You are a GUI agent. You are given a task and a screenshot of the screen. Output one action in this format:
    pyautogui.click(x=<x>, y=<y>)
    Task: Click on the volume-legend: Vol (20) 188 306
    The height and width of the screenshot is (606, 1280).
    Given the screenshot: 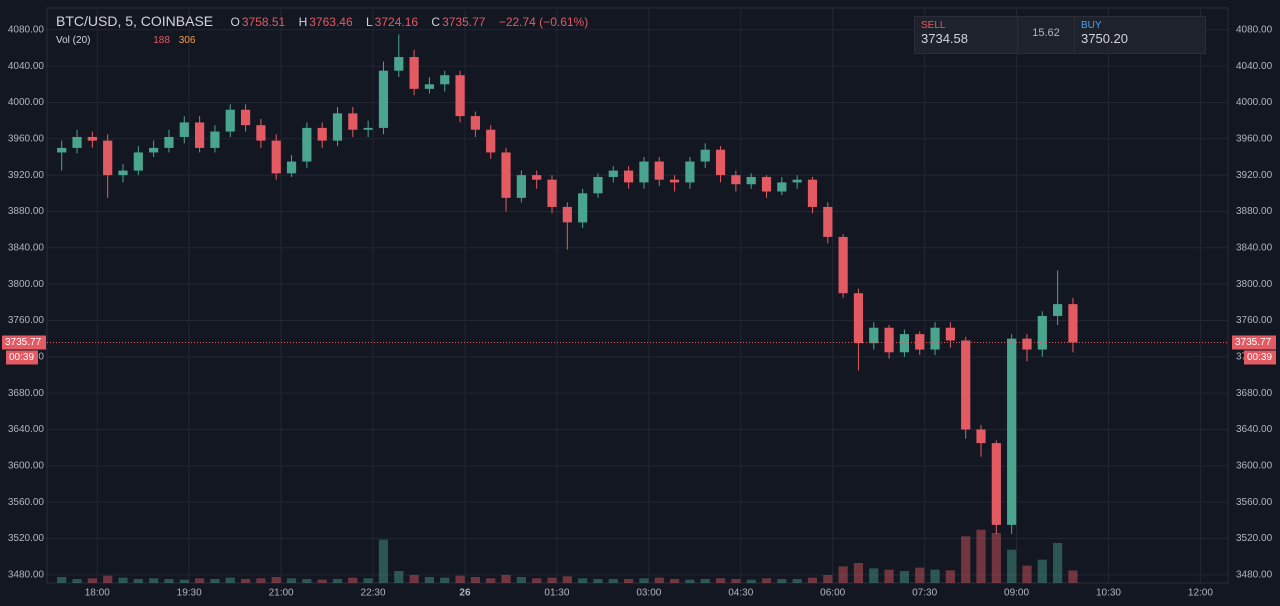 What is the action you would take?
    pyautogui.click(x=125, y=40)
    